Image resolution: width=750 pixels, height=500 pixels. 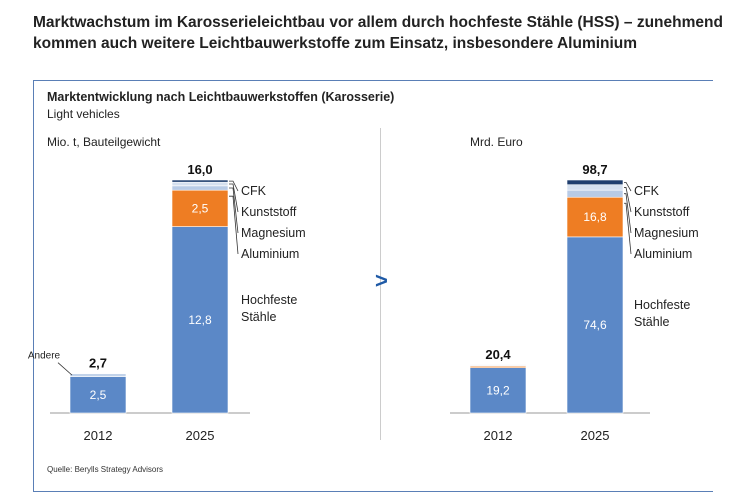 I want to click on source-note: Quelle: Berylls Strategy Advisors, so click(x=105, y=469).